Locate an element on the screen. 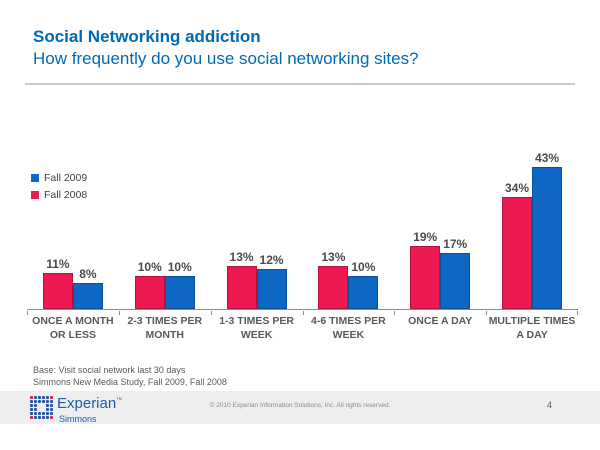 This screenshot has height=450, width=600. bar-value-label: 43% is located at coordinates (547, 158).